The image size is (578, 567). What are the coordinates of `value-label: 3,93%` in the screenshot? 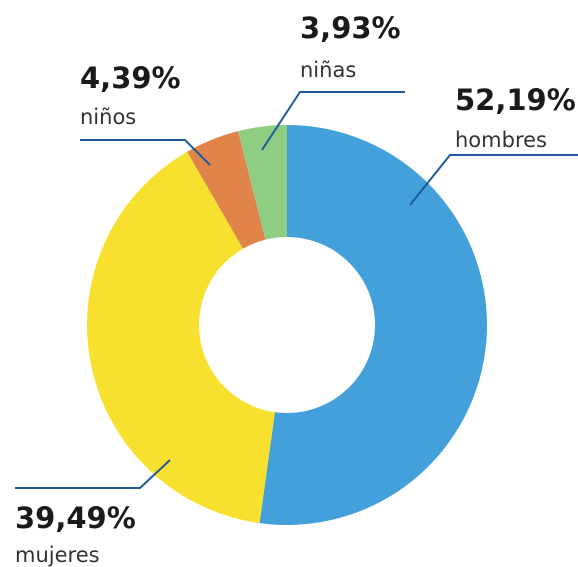 It's located at (350, 28).